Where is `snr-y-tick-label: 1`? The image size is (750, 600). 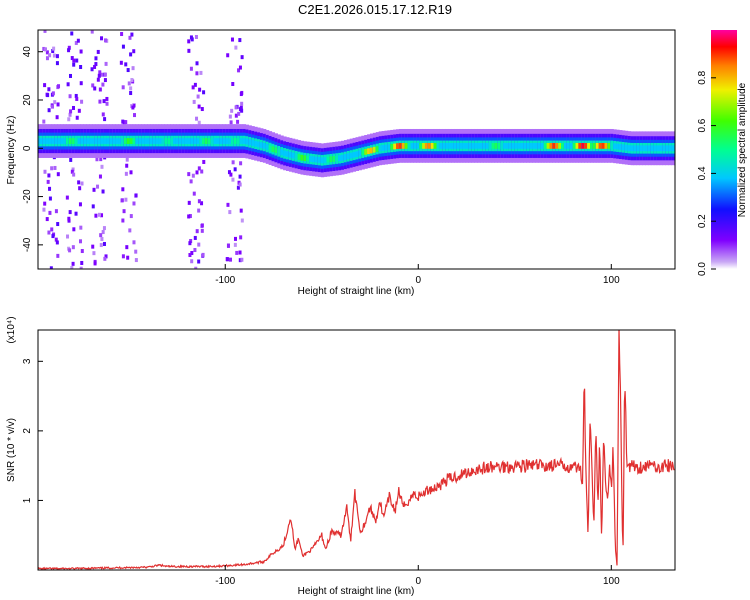 snr-y-tick-label: 1 is located at coordinates (27, 500).